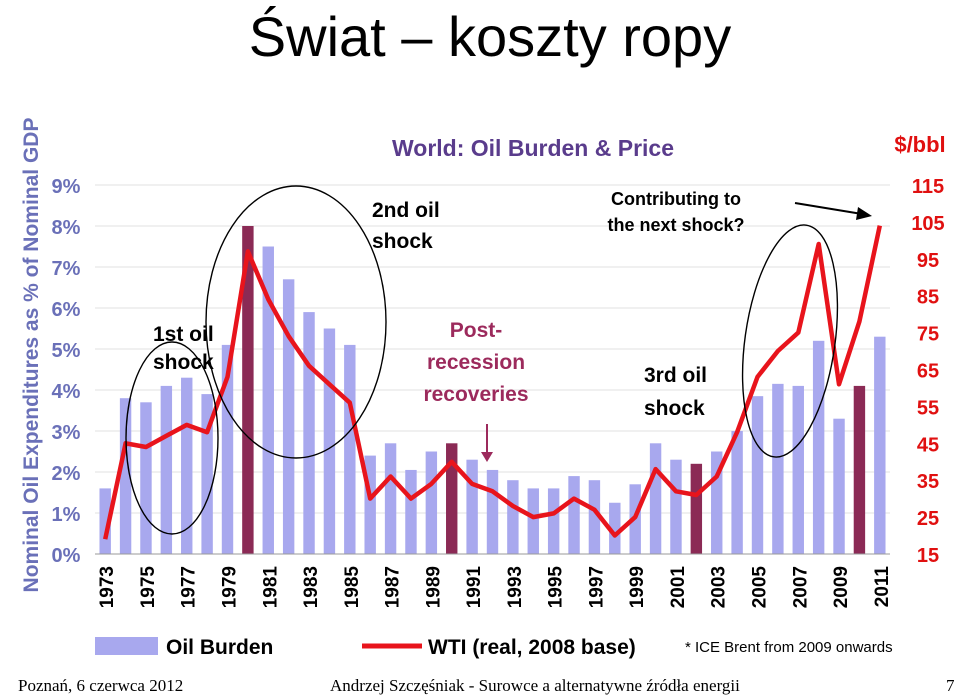 This screenshot has width=960, height=698. I want to click on bar-1989, so click(431, 502).